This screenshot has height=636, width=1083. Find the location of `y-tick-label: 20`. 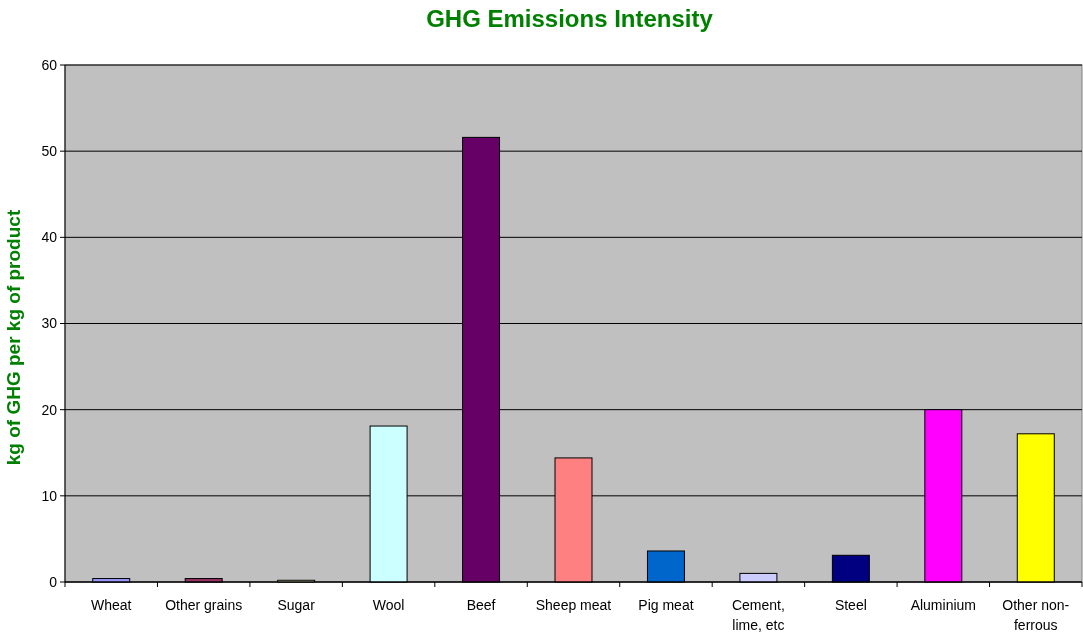

y-tick-label: 20 is located at coordinates (49, 409).